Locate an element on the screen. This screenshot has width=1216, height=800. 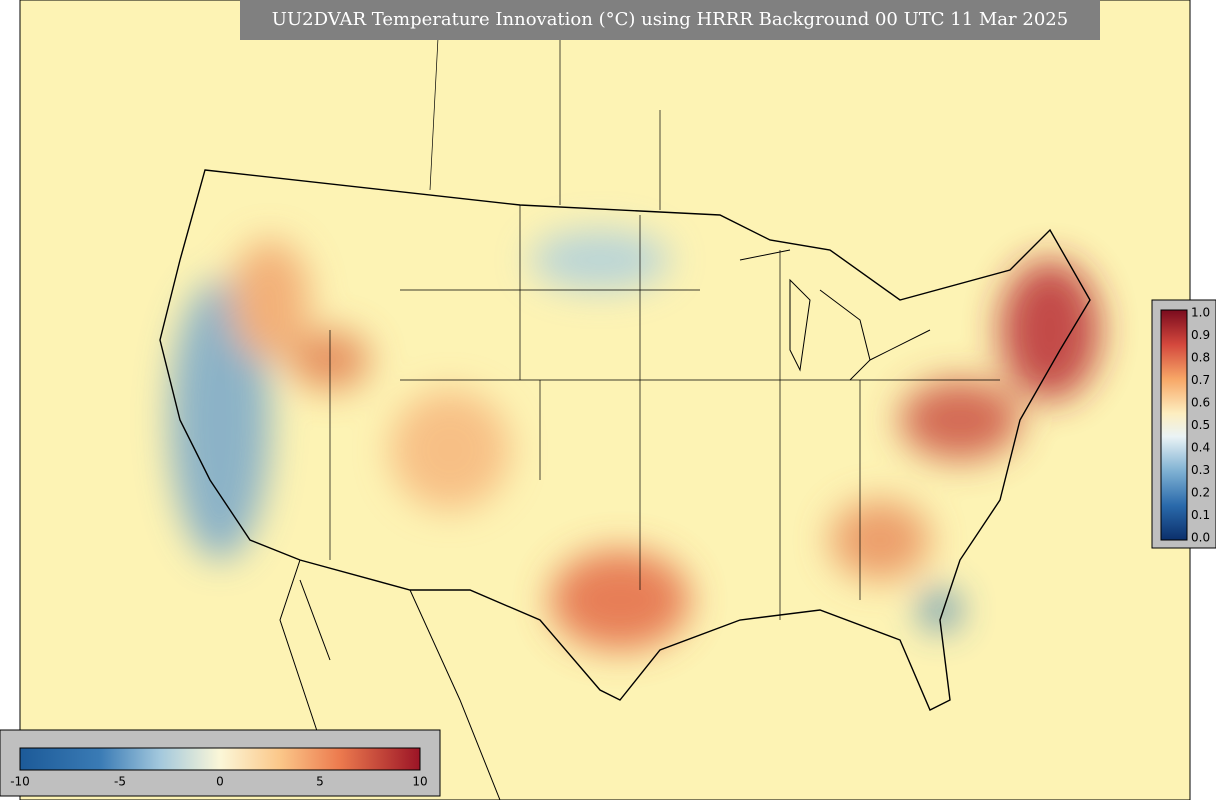
bottom-tick-label: 0 is located at coordinates (220, 782).